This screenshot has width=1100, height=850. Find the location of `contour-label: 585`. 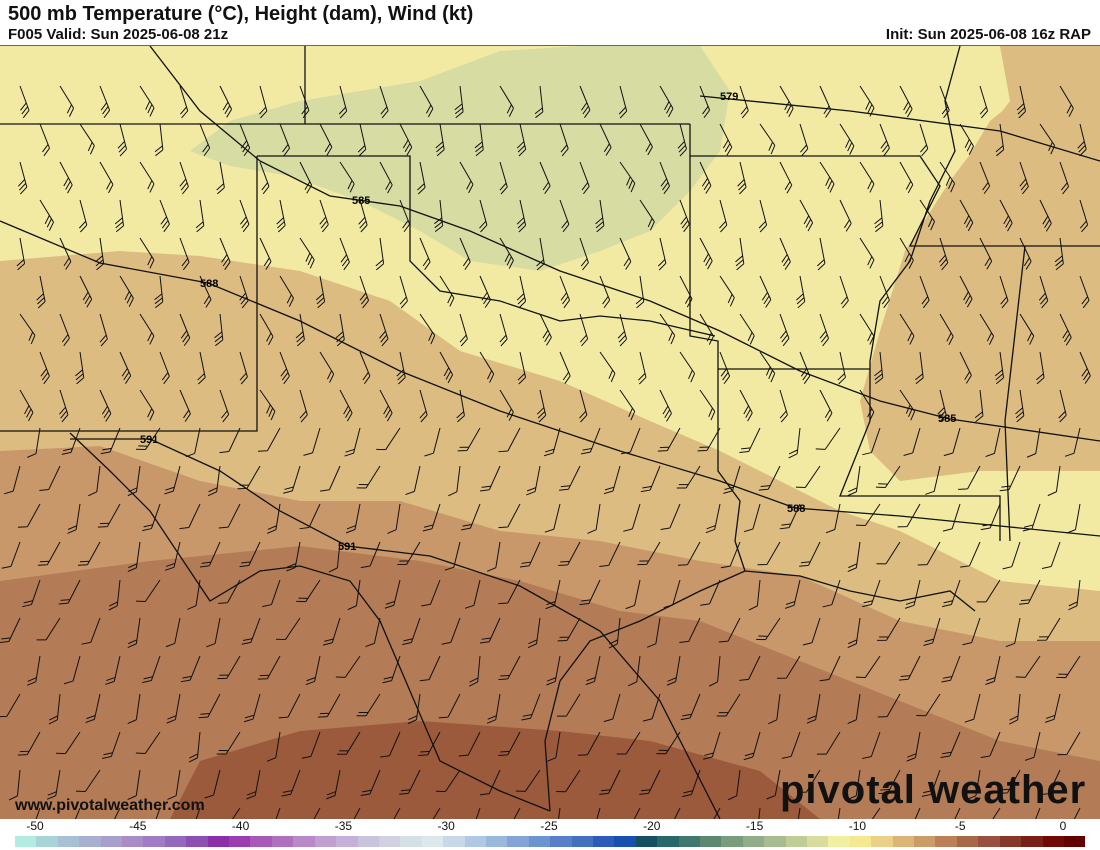

contour-label: 585 is located at coordinates (947, 419).